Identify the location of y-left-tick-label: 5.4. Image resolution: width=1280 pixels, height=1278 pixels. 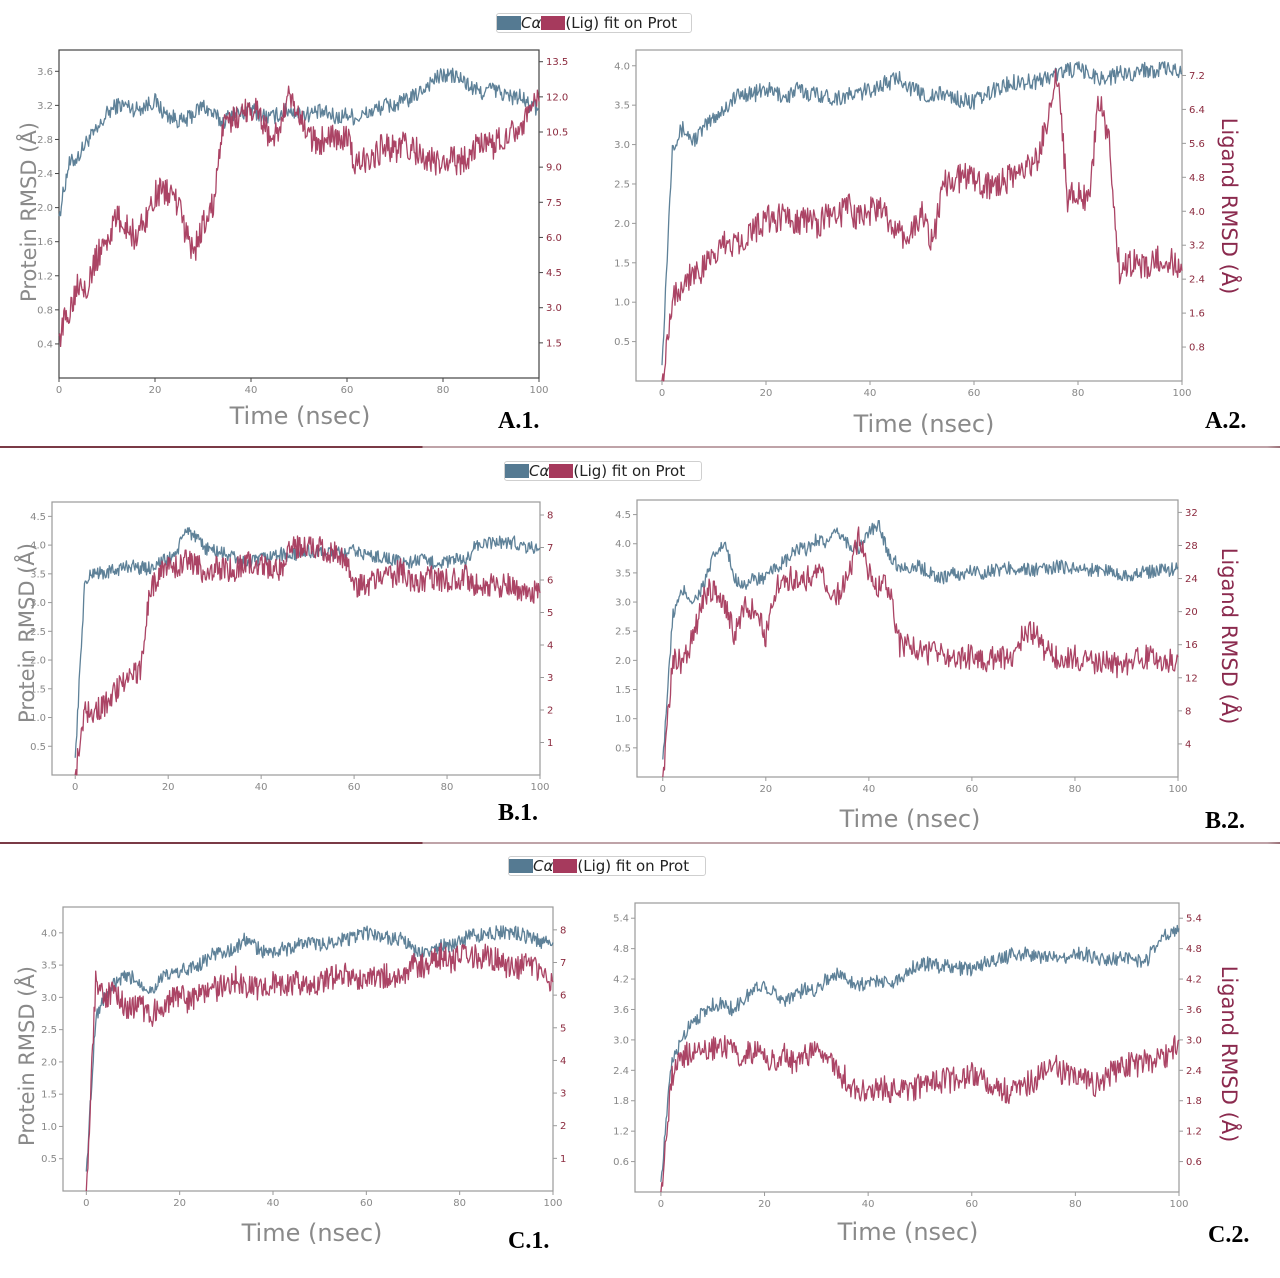
(621, 919).